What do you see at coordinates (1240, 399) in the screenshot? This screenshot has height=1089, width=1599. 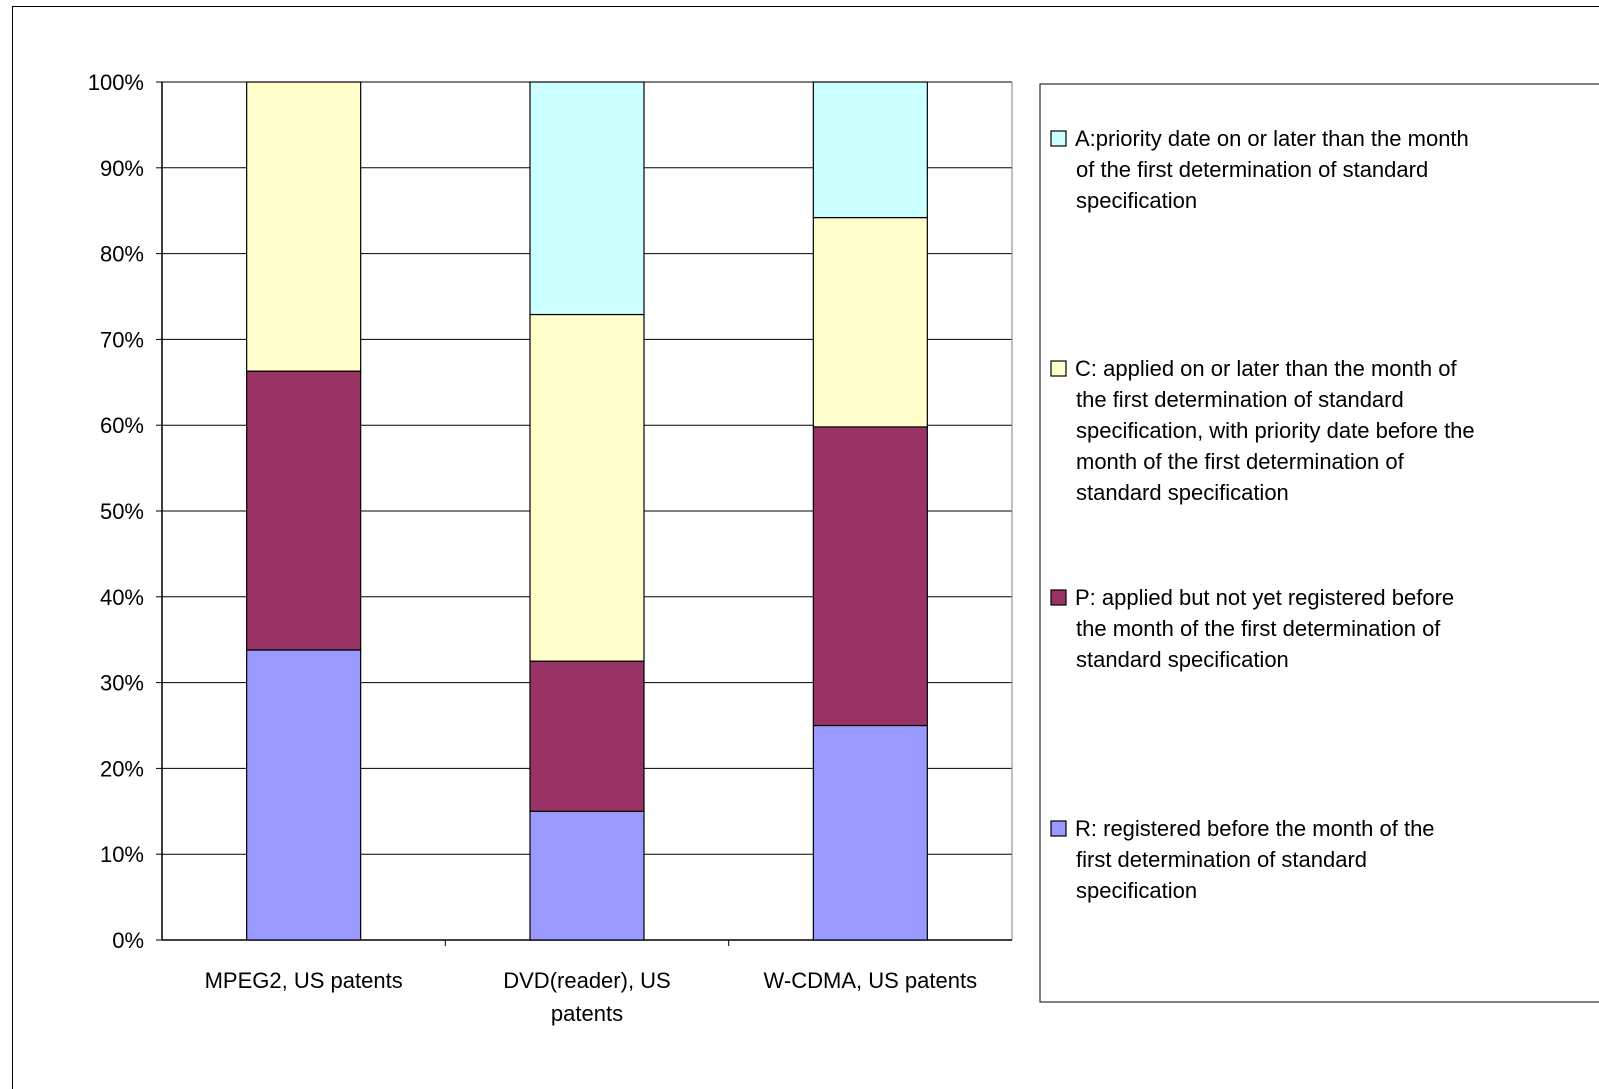 I see `legend-label: the first determination of standard` at bounding box center [1240, 399].